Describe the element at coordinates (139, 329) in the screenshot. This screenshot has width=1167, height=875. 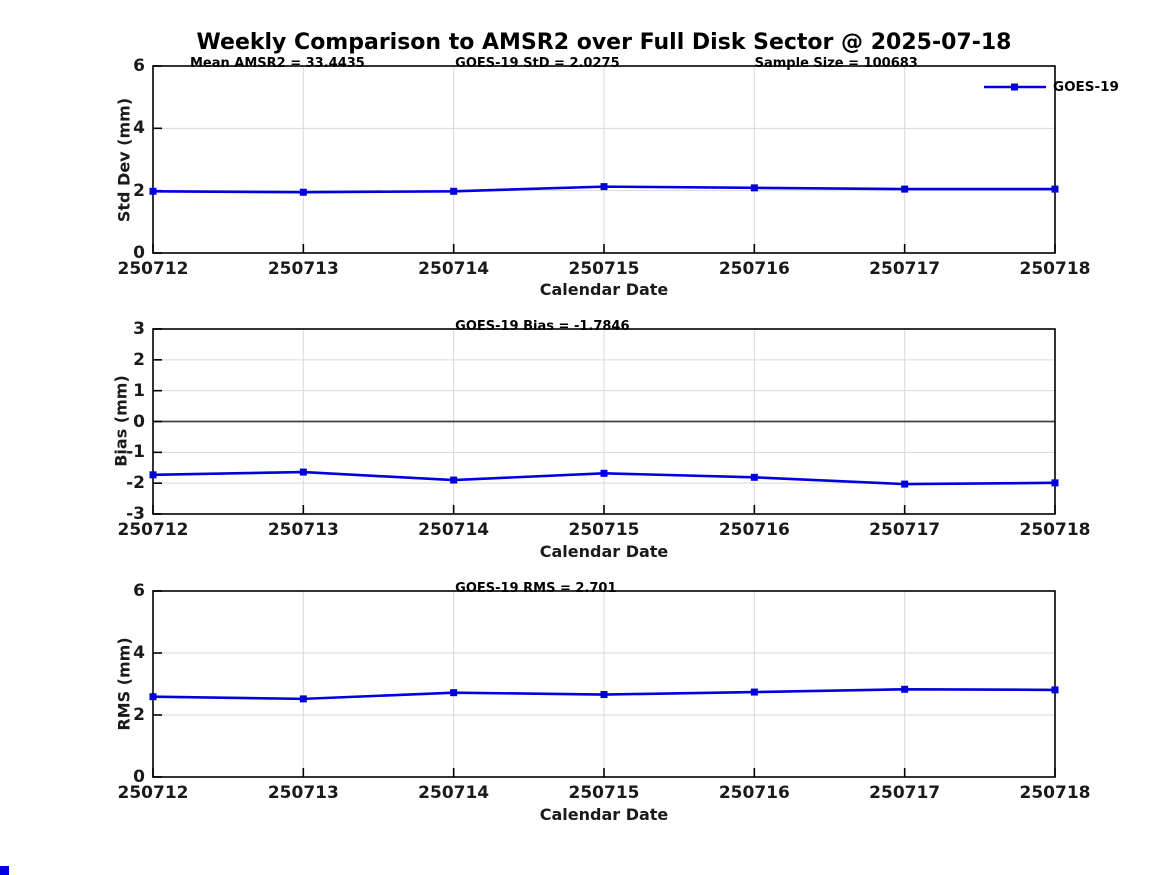
I see `y-tick-label: 3` at that location.